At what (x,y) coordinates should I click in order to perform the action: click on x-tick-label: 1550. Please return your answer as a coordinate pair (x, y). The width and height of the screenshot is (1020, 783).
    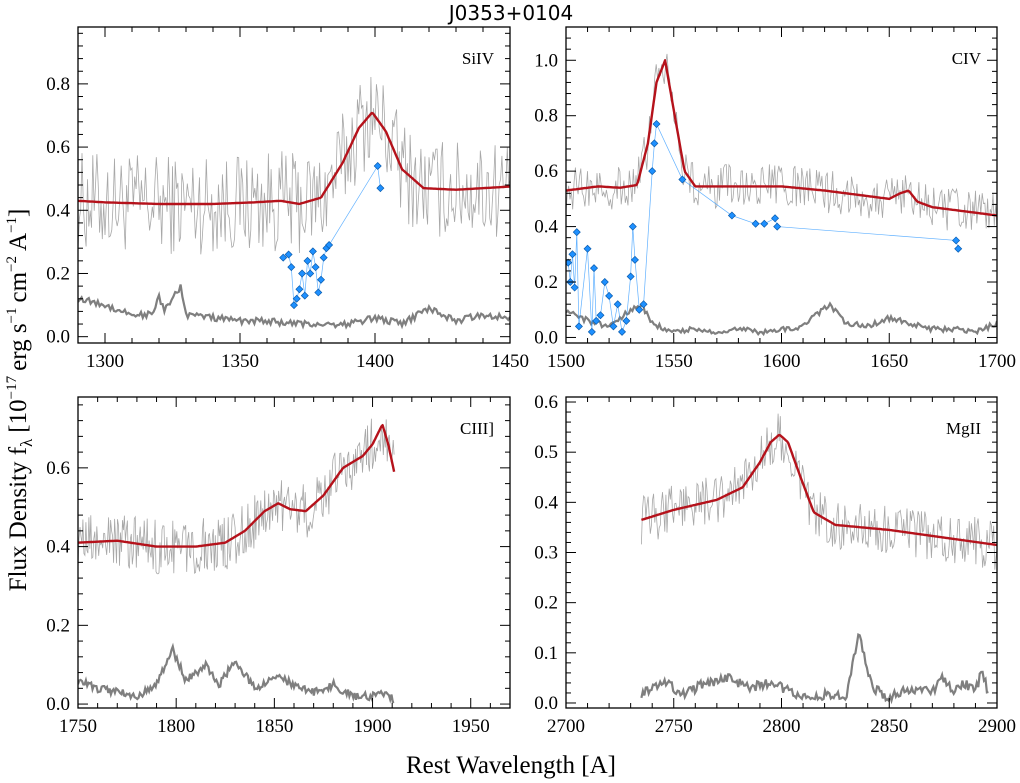
    Looking at the image, I should click on (674, 361).